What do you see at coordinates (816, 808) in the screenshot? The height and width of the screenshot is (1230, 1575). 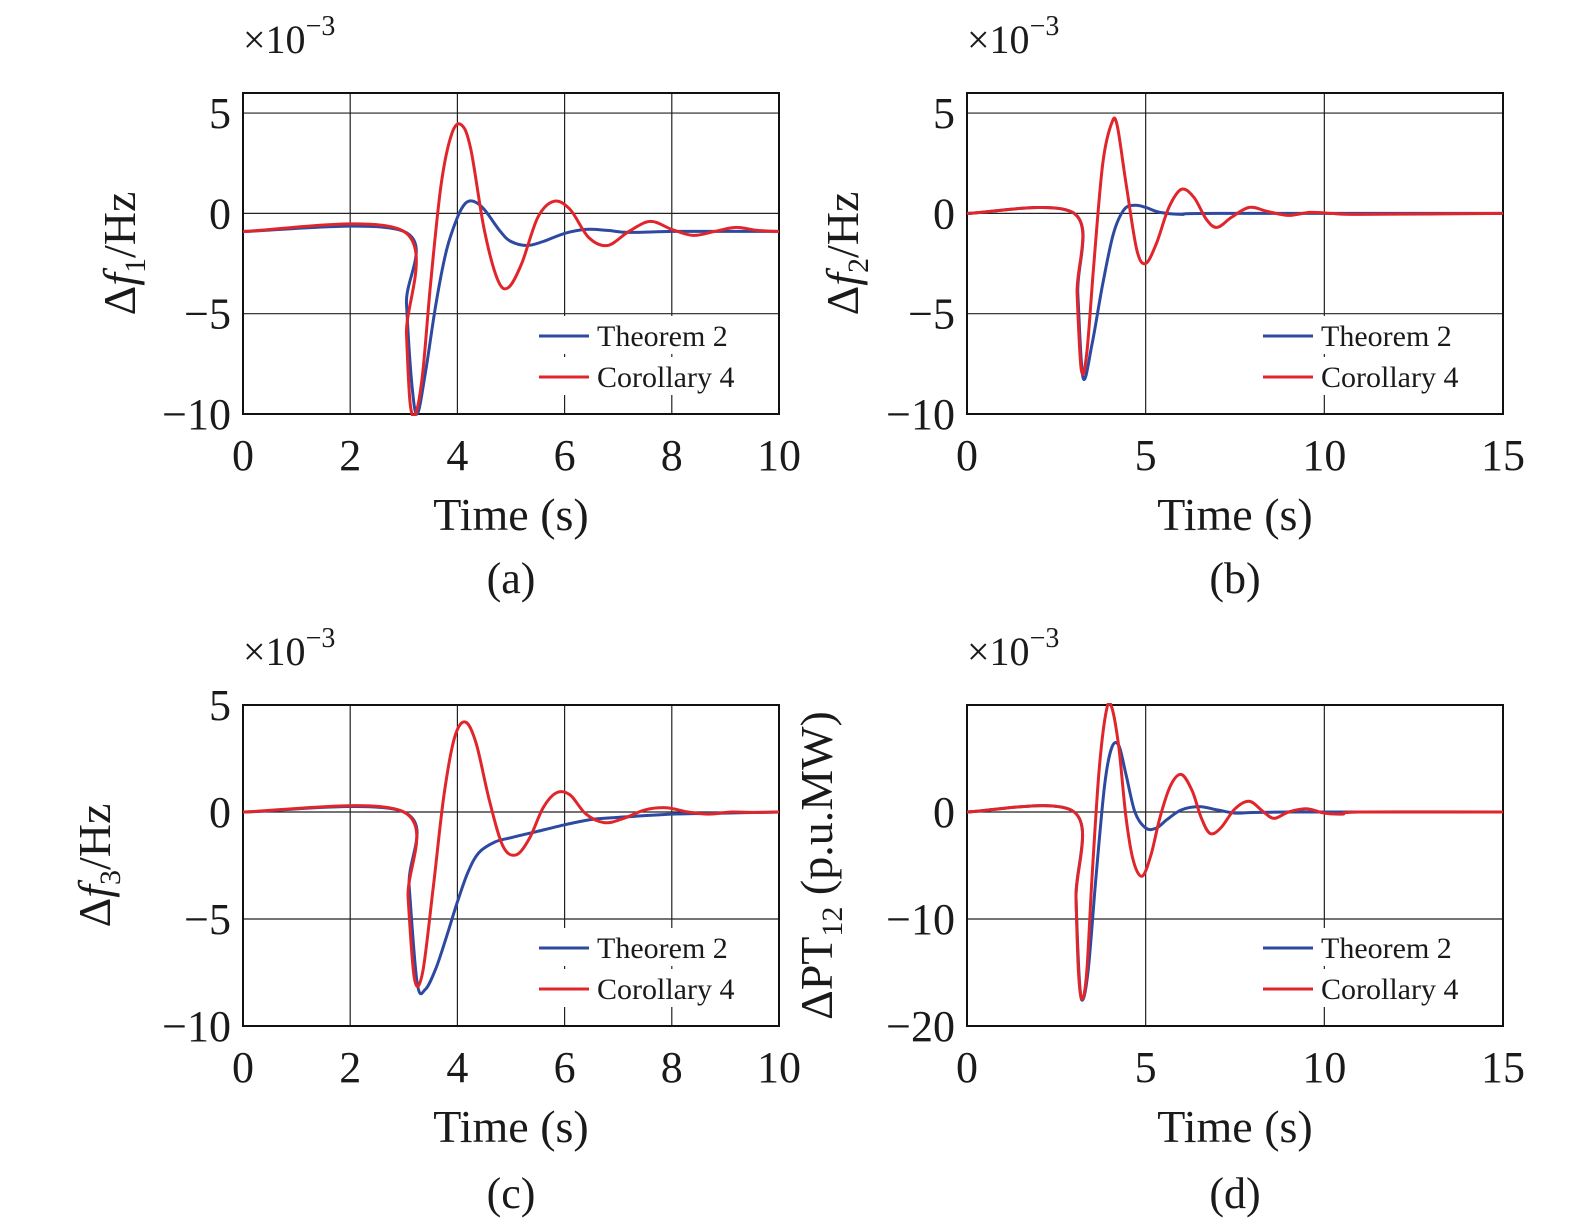 I see `y-label-suffix: (p.u.MW)` at bounding box center [816, 808].